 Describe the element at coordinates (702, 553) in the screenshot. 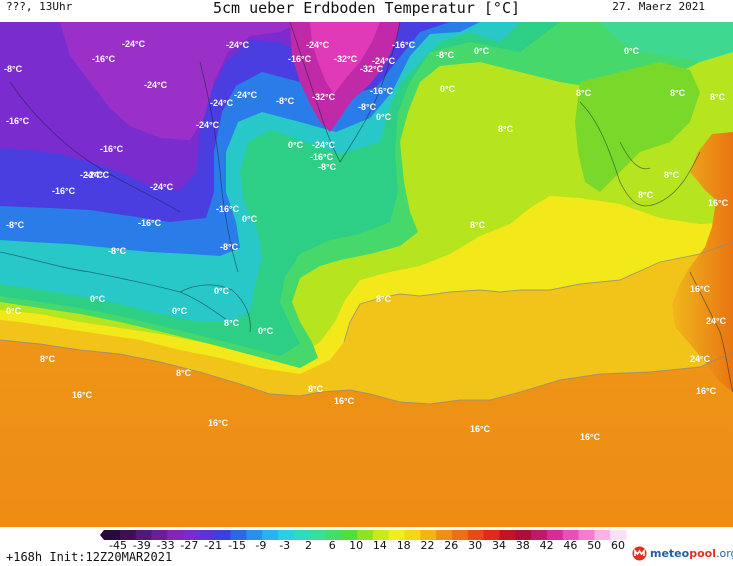

I see `brand-pool: pool` at that location.